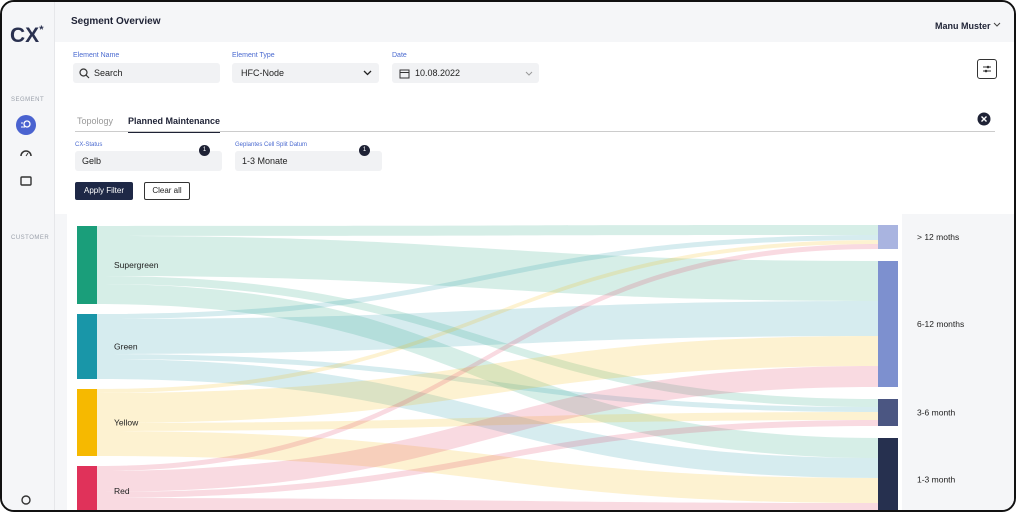 This screenshot has height=512, width=1016. What do you see at coordinates (465, 73) in the screenshot?
I see `date-picker: 10.08.2022` at bounding box center [465, 73].